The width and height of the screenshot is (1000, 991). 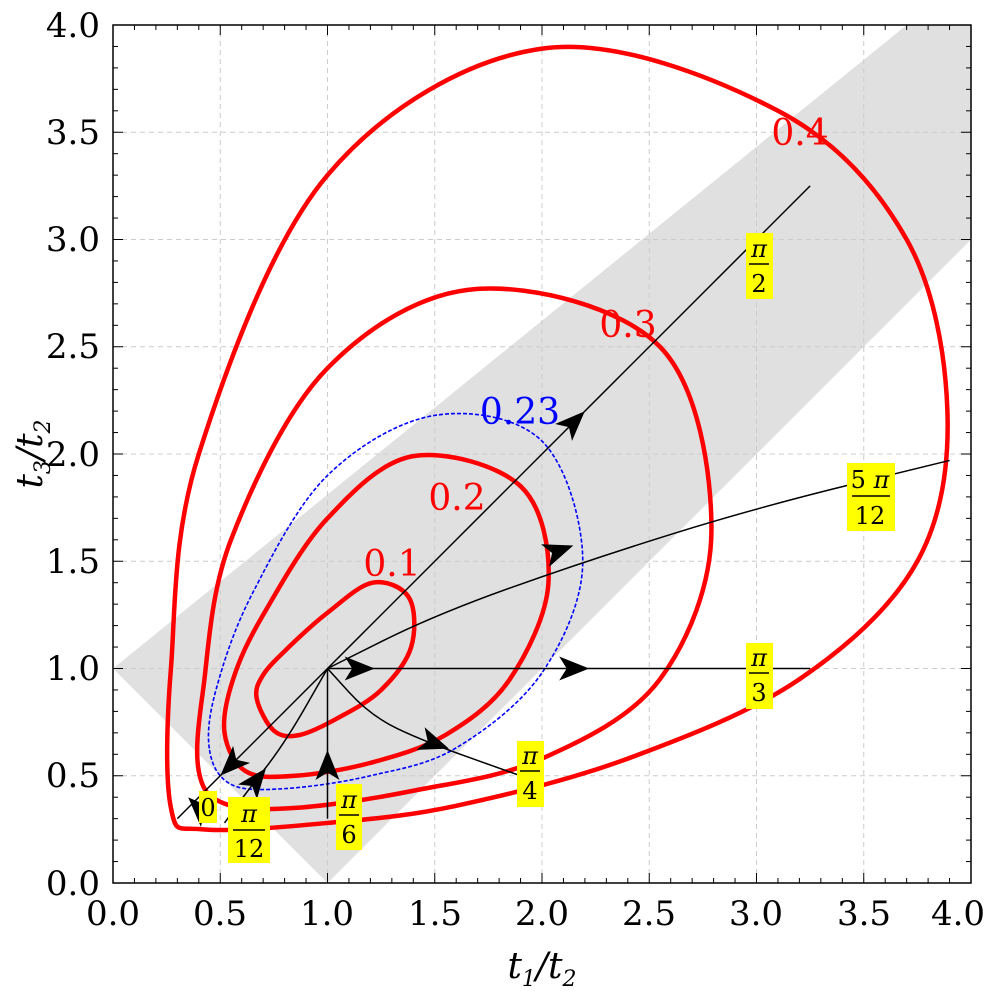 I want to click on x-axis-title: t1/t2, so click(x=541, y=968).